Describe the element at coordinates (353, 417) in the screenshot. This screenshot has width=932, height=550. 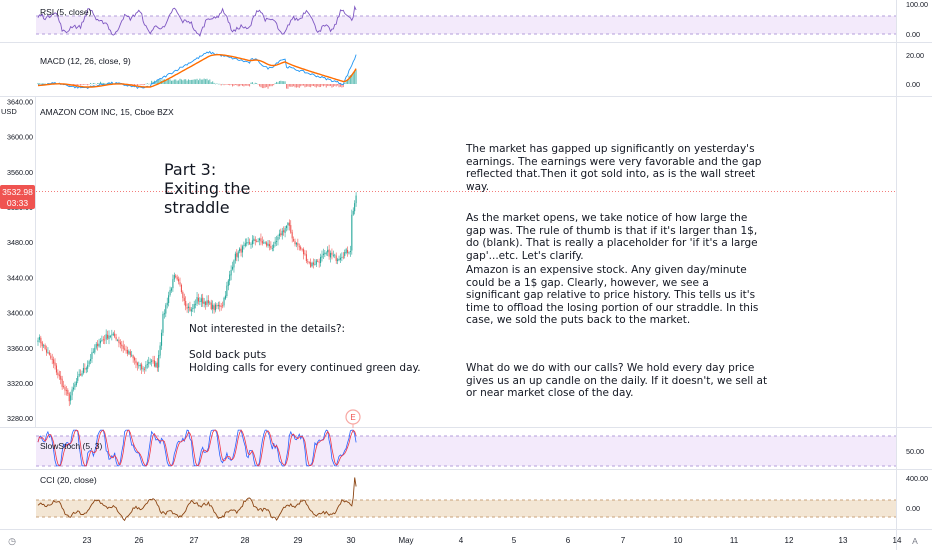
I see `earnings-marker` at that location.